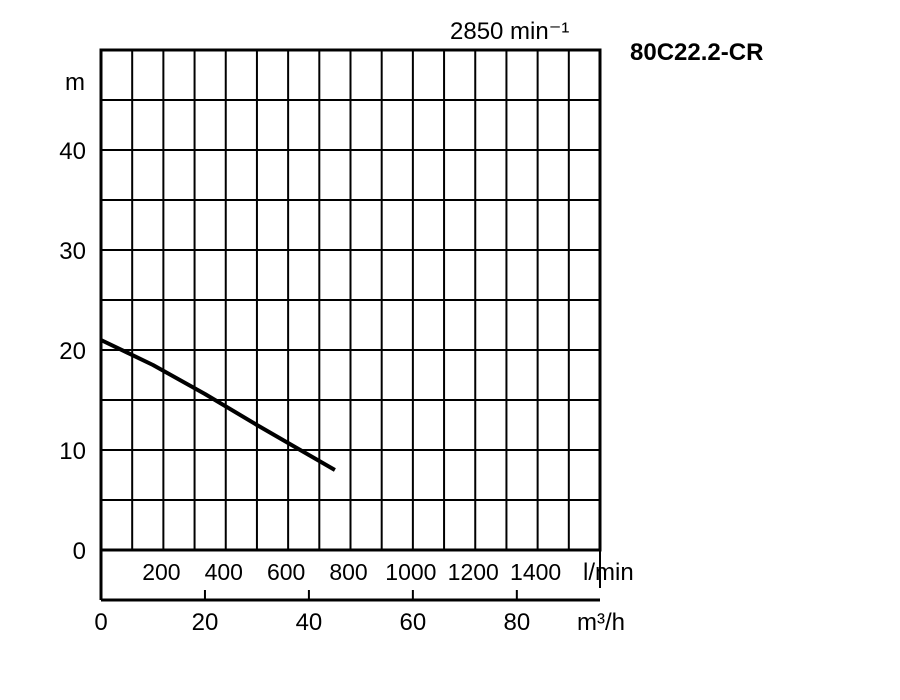 The image size is (900, 700). I want to click on y-tick-label: 0, so click(79, 551).